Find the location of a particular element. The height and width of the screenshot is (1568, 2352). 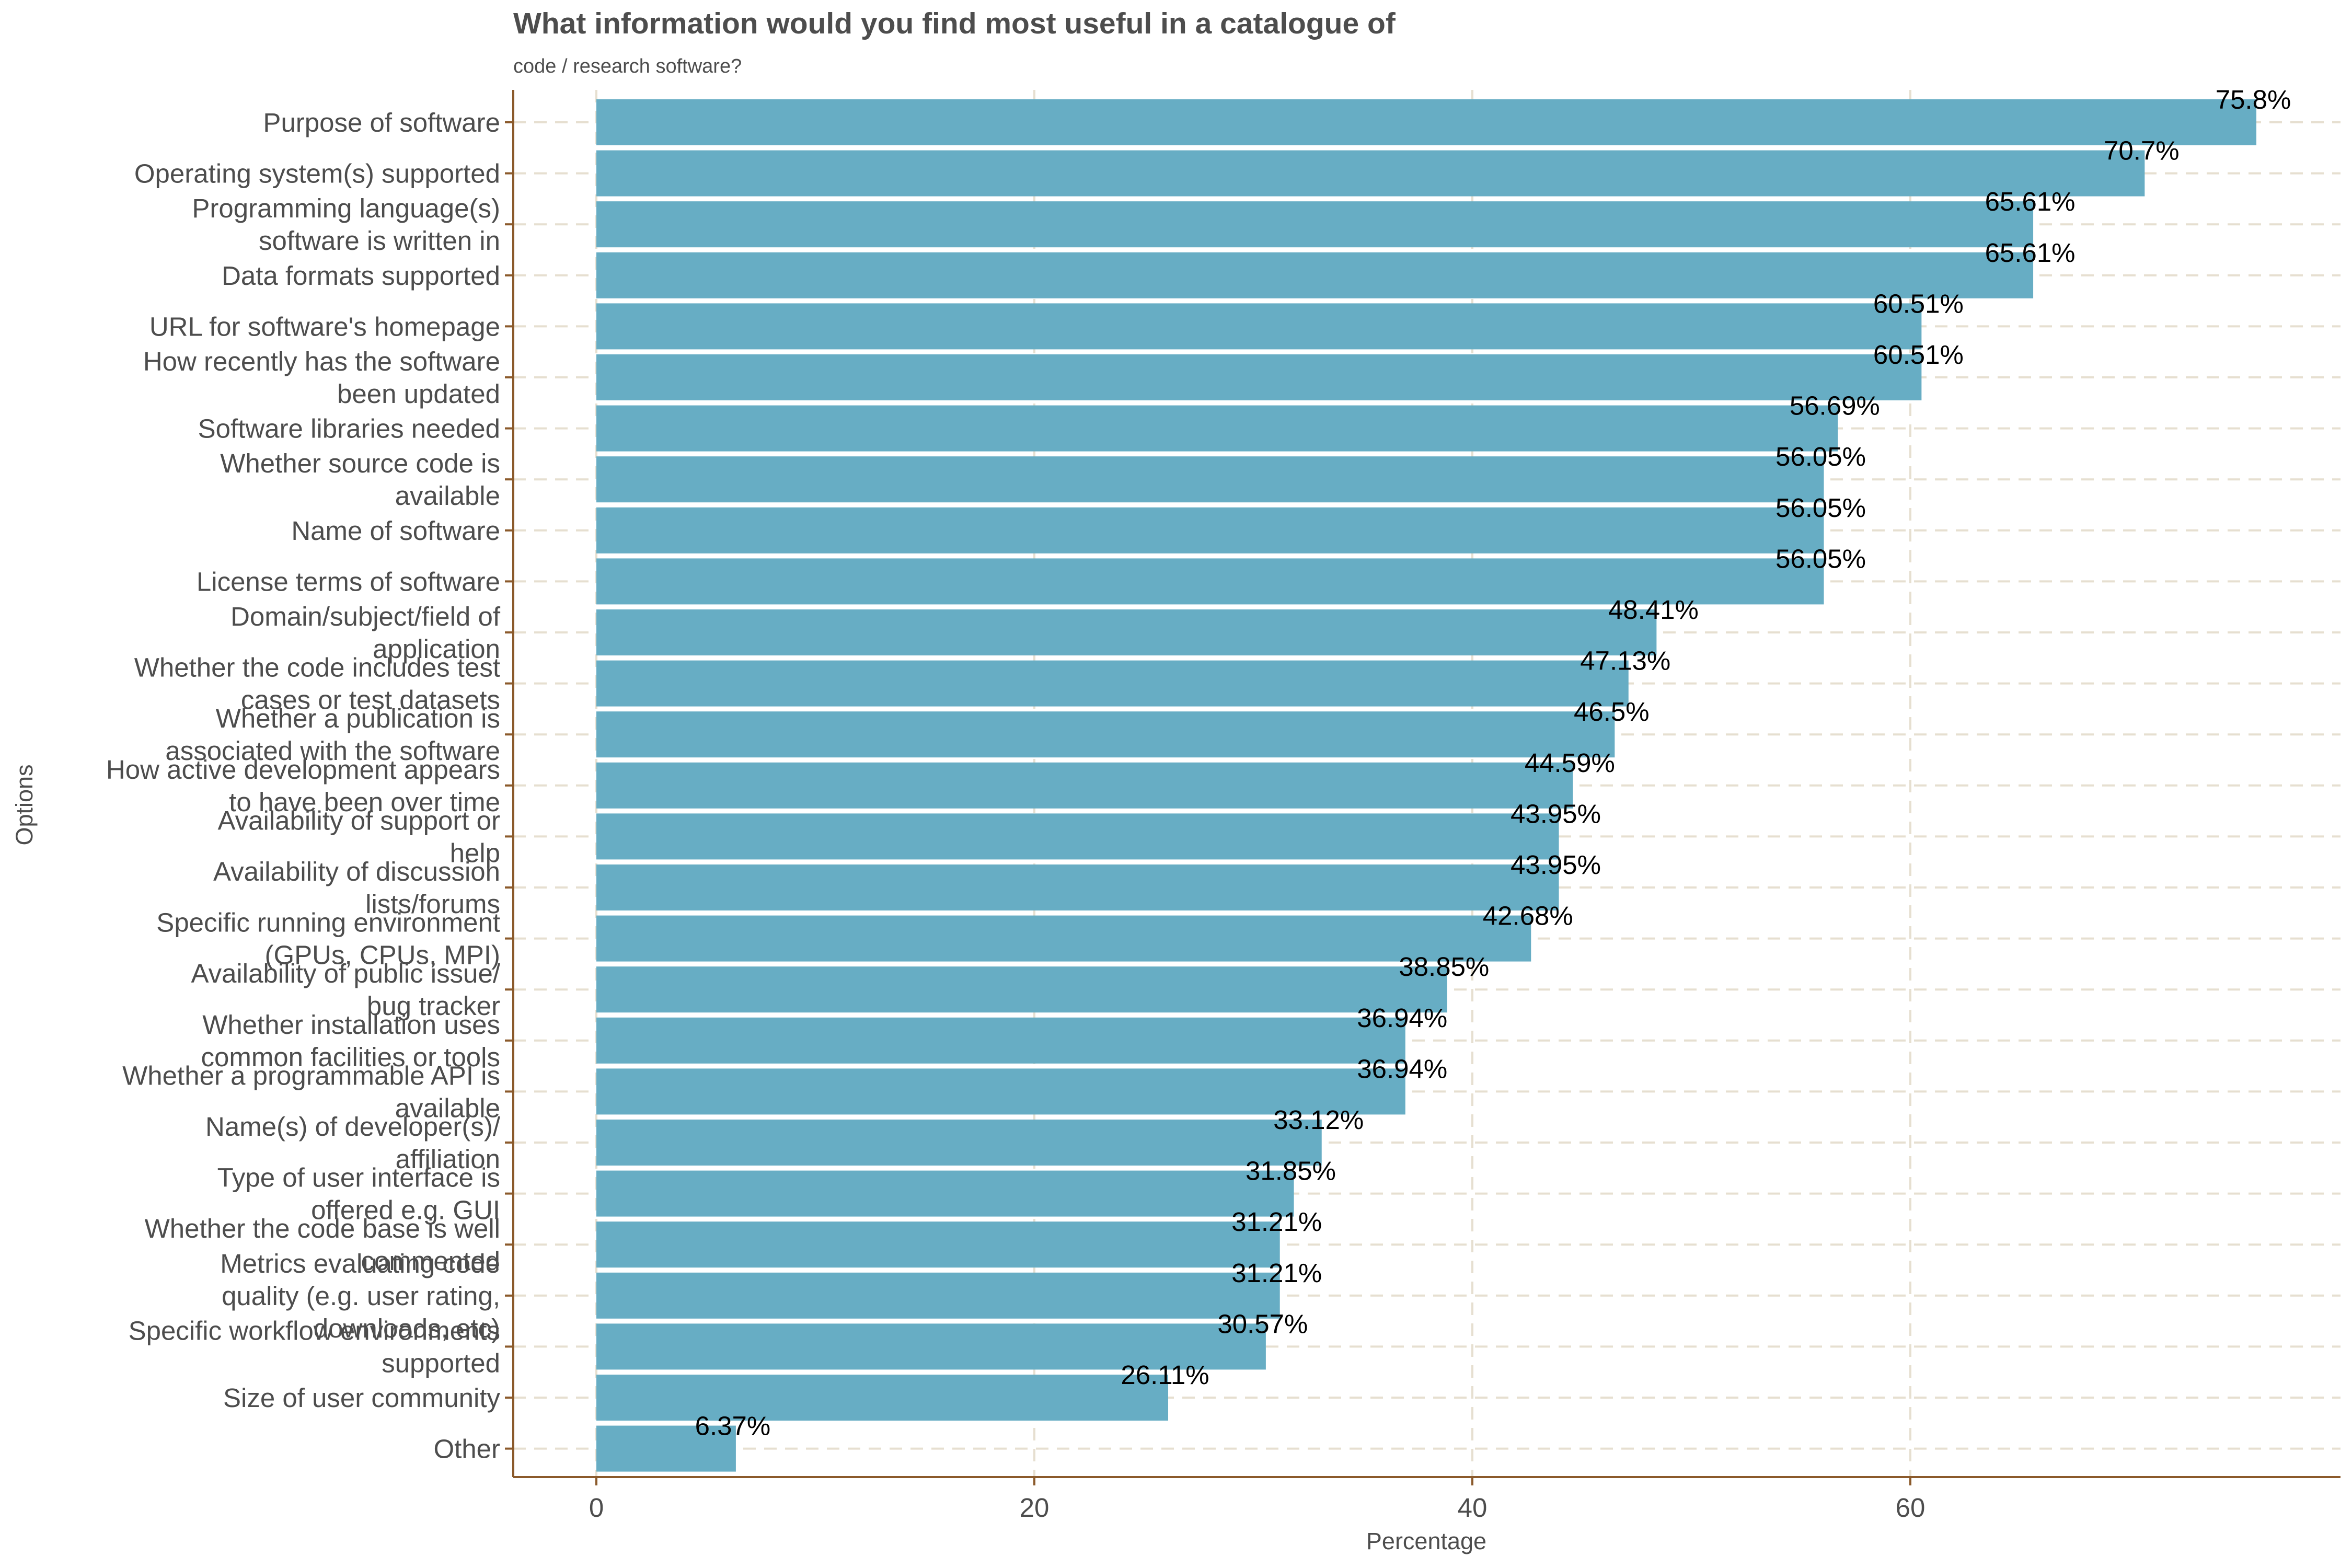

y-tick-label: License terms of software is located at coordinates (348, 581).